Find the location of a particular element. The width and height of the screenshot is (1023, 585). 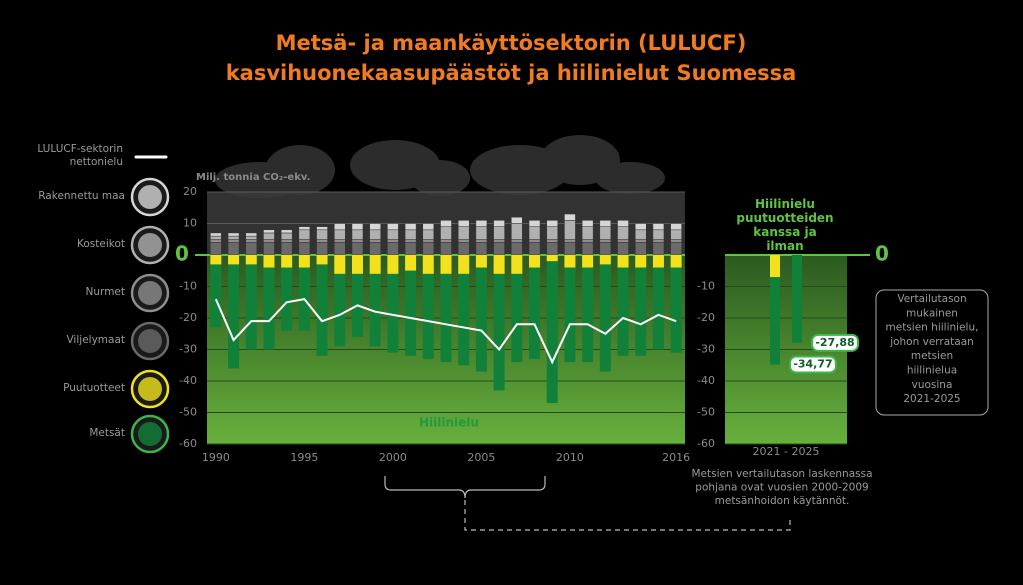

panel-title: Hiilinielu puutuotteiden kanssa ja ilman is located at coordinates (785, 225).